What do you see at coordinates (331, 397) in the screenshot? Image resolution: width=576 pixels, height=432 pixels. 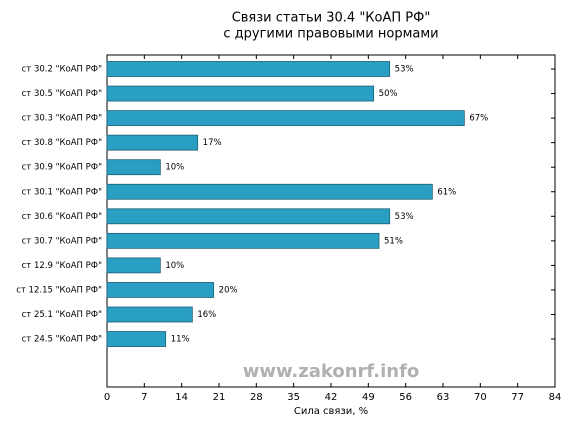 I see `x-tick-label: 42` at bounding box center [331, 397].